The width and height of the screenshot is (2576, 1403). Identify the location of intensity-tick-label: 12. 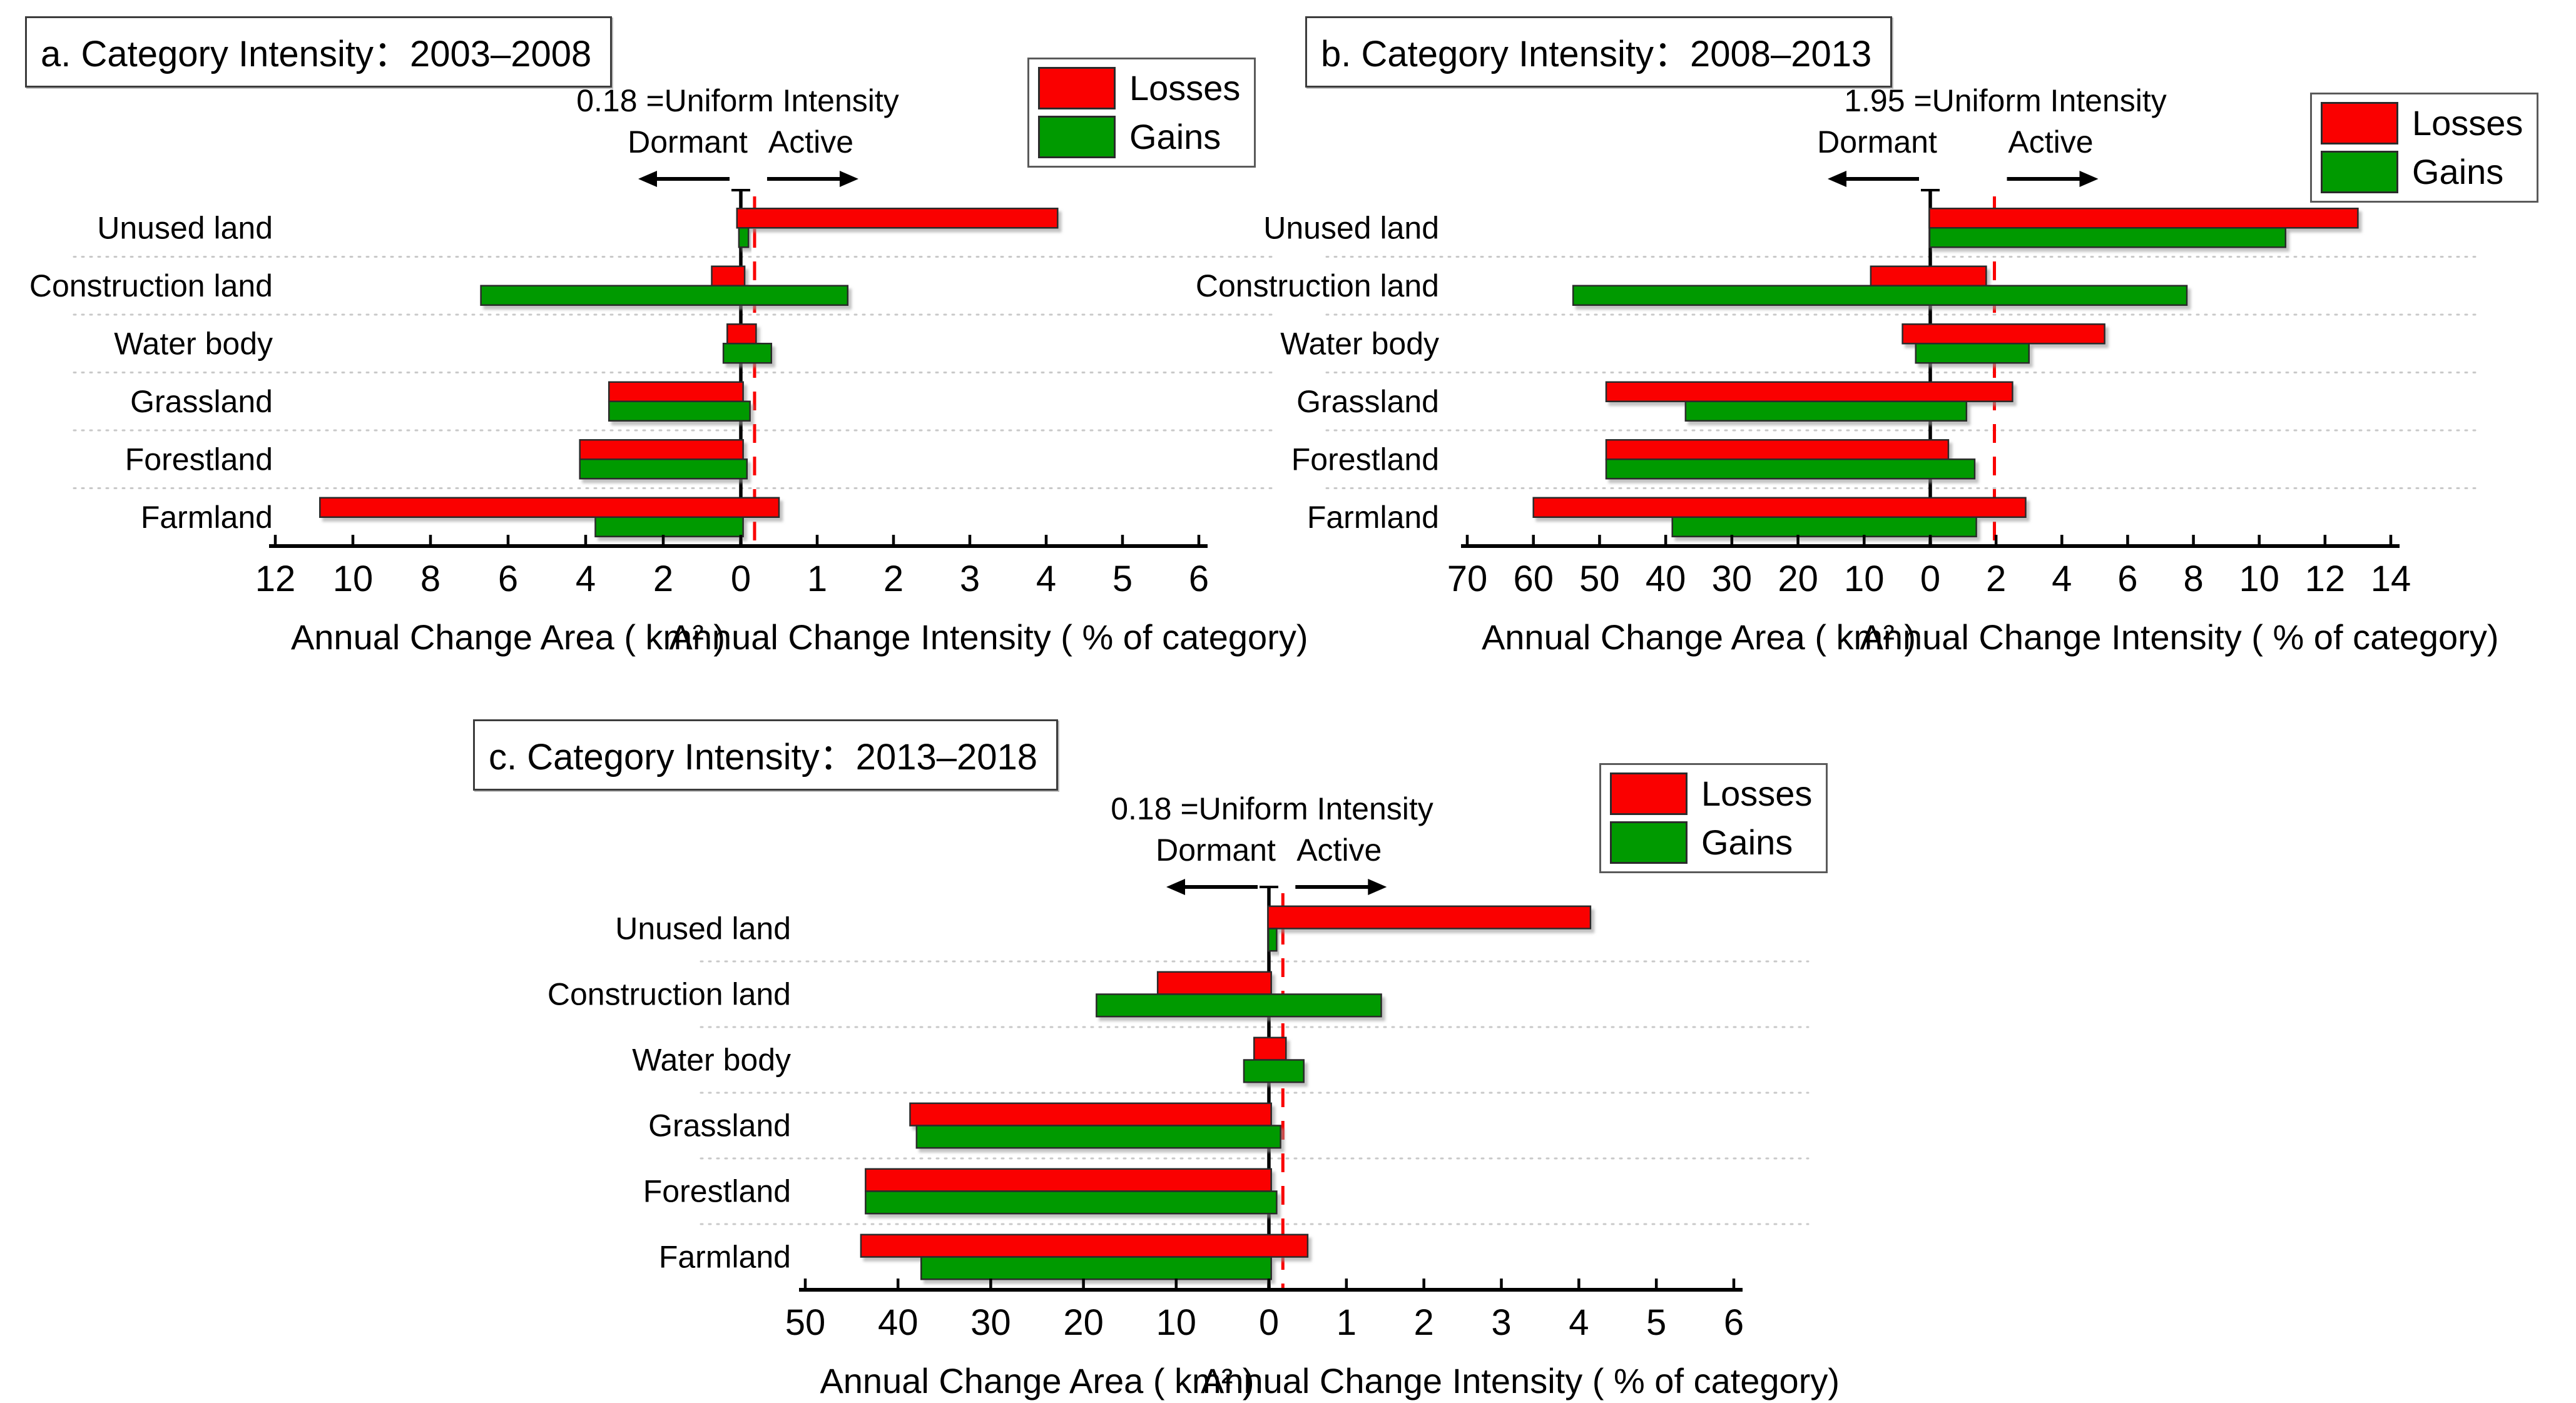
(2325, 579).